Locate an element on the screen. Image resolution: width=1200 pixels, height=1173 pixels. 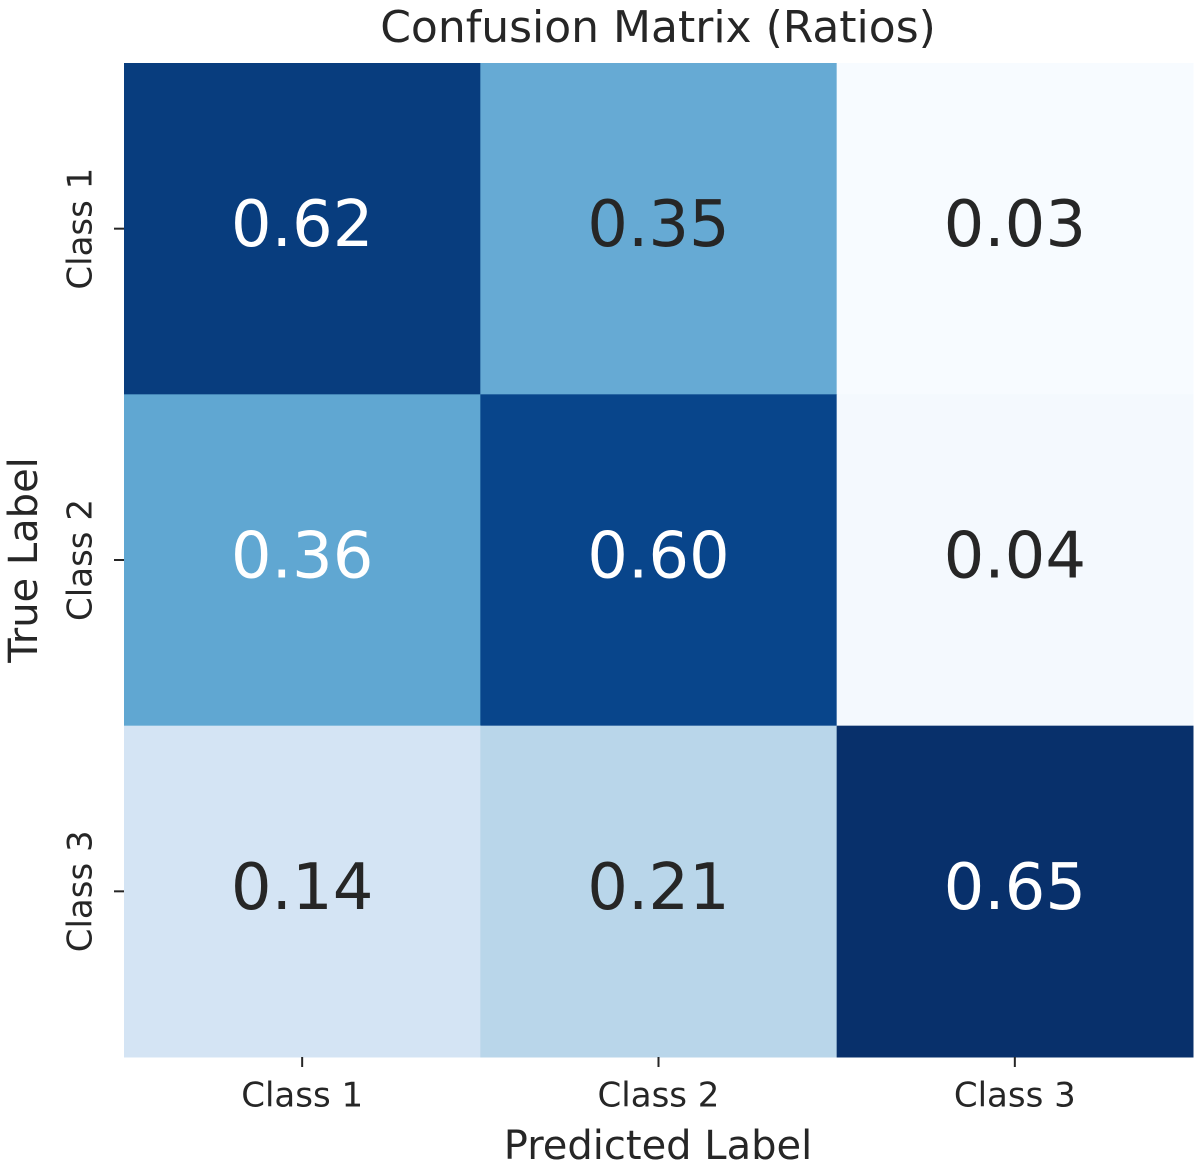
chart-title: Confusion Matrix (Ratios) is located at coordinates (658, 27).